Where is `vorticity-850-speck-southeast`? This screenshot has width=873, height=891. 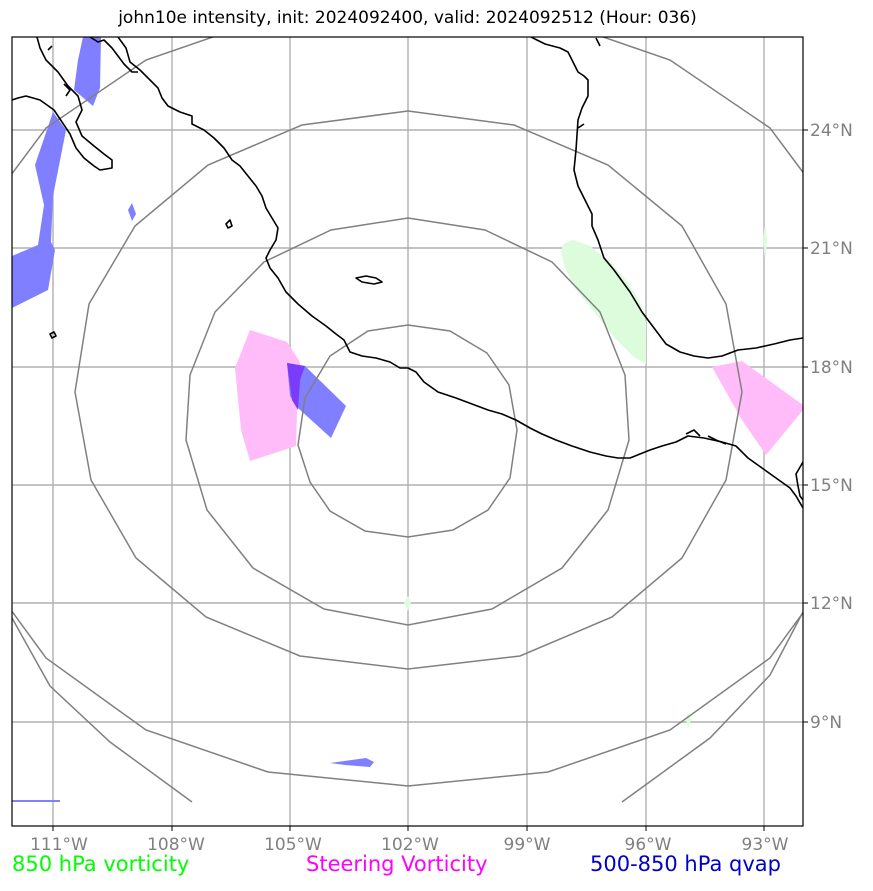
vorticity-850-speck-southeast is located at coordinates (688, 720).